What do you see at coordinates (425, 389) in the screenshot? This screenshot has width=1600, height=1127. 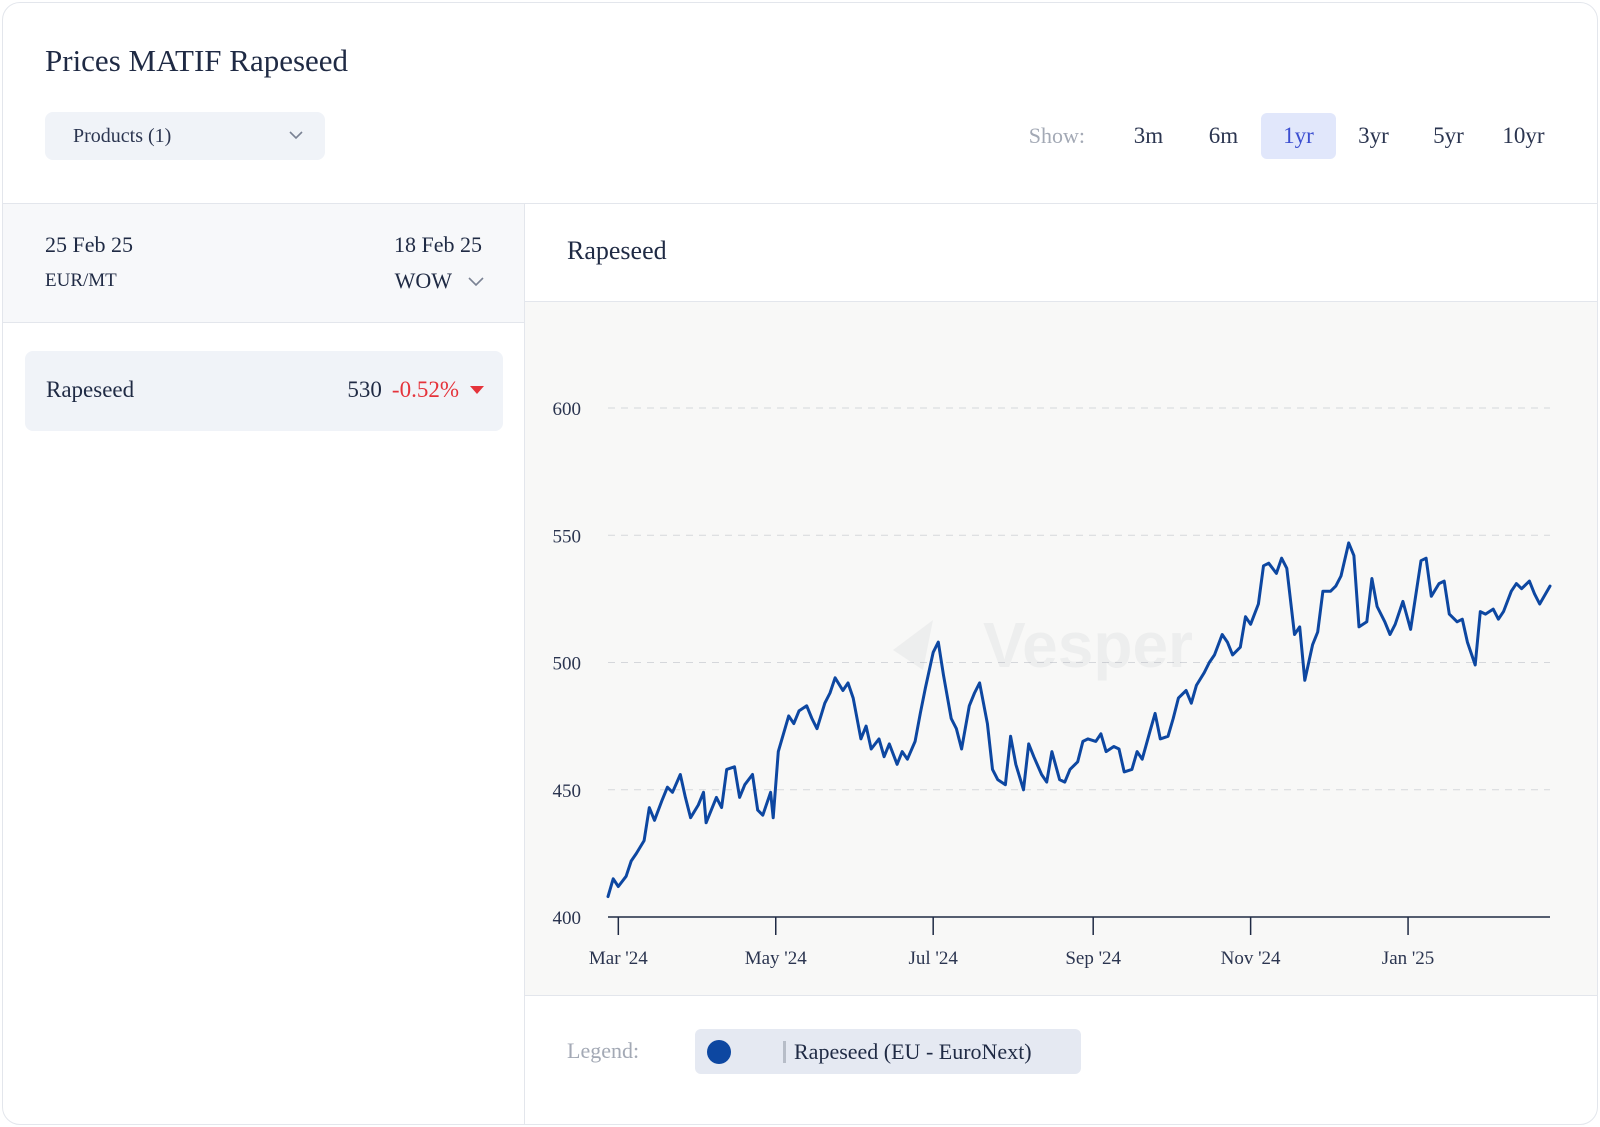 I see `item-change: -0.52%` at bounding box center [425, 389].